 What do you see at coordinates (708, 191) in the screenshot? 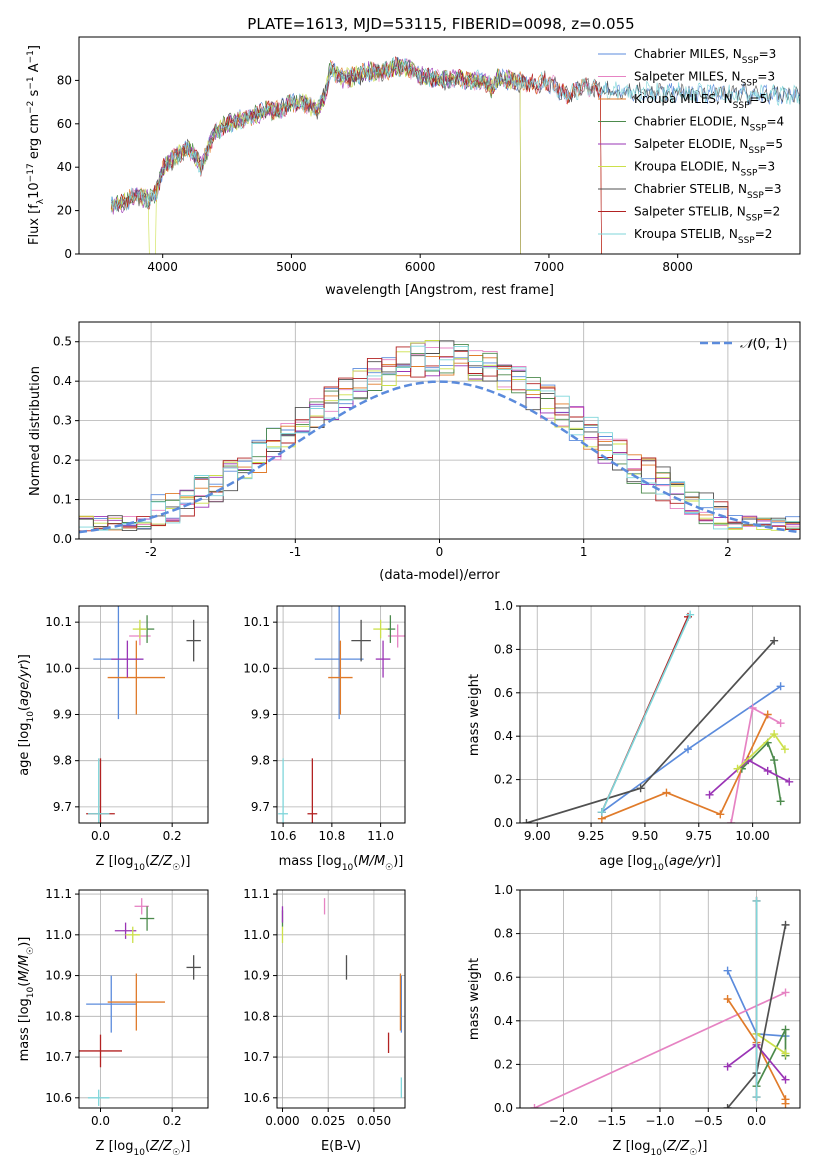
I see `legend-label: Chabrier STELIB, NSSP=3` at bounding box center [708, 191].